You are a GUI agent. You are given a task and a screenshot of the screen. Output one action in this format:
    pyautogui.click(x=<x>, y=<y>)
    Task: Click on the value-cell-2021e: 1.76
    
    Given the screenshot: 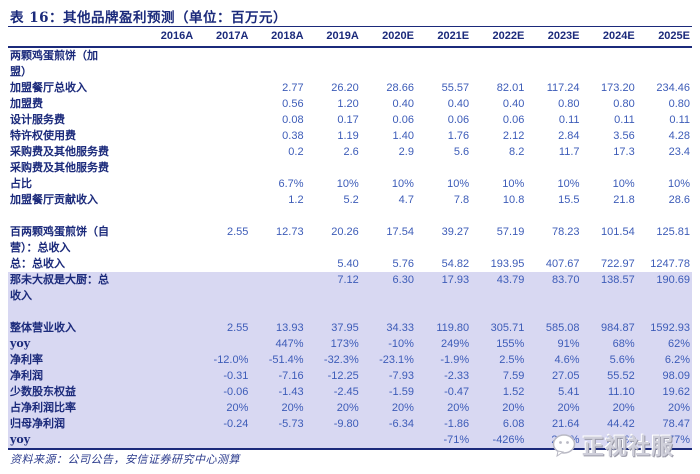 What is the action you would take?
    pyautogui.click(x=458, y=136)
    